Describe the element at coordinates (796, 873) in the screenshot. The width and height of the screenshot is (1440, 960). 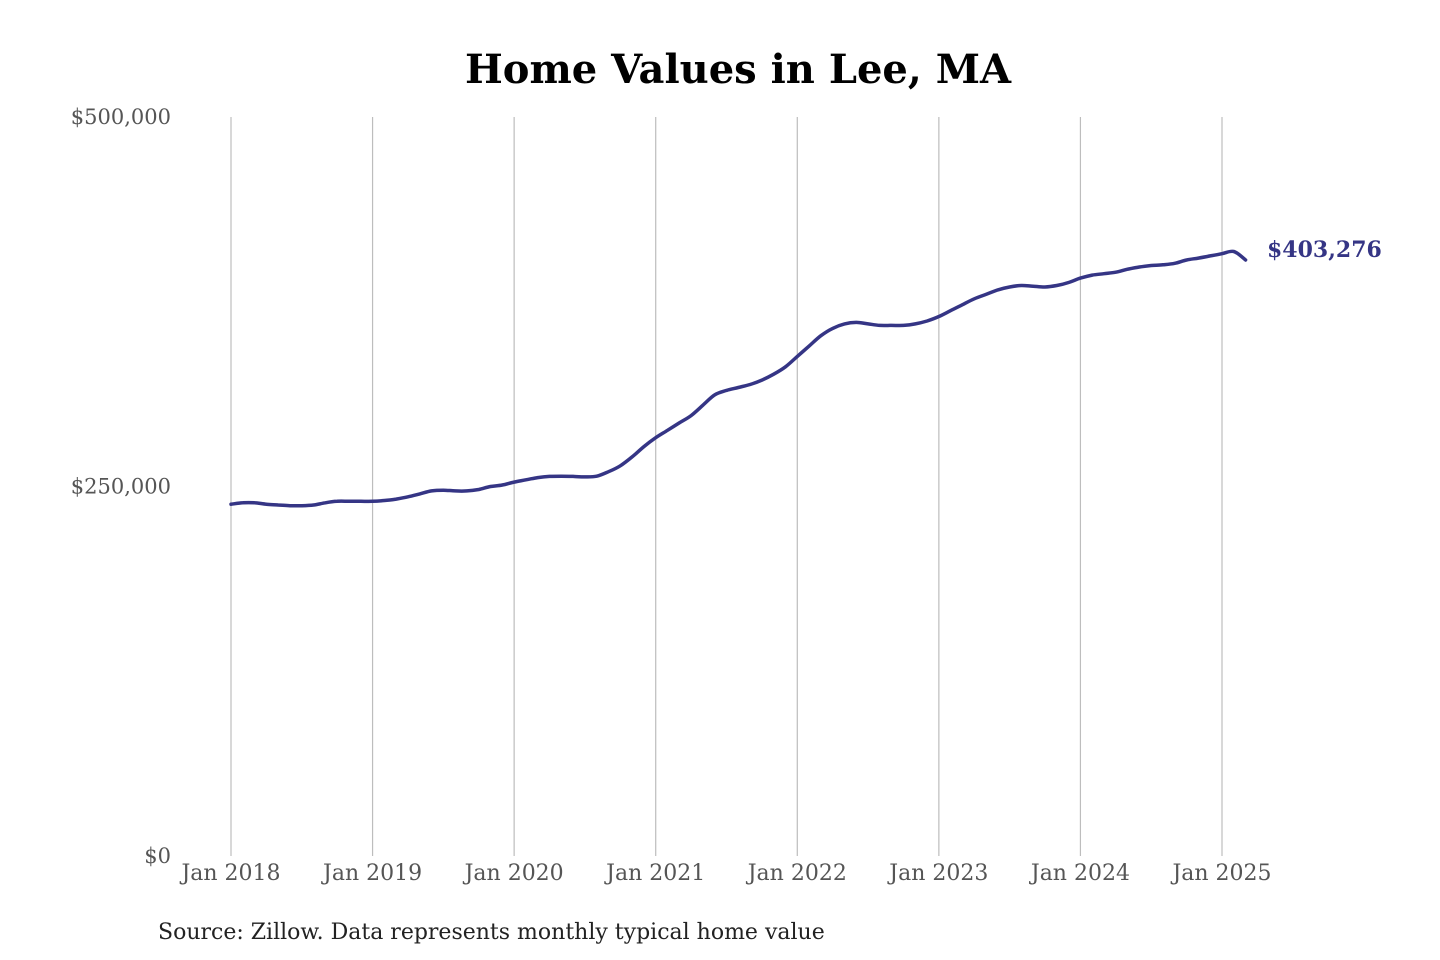
I see `x-tick-label: Jan 2022` at that location.